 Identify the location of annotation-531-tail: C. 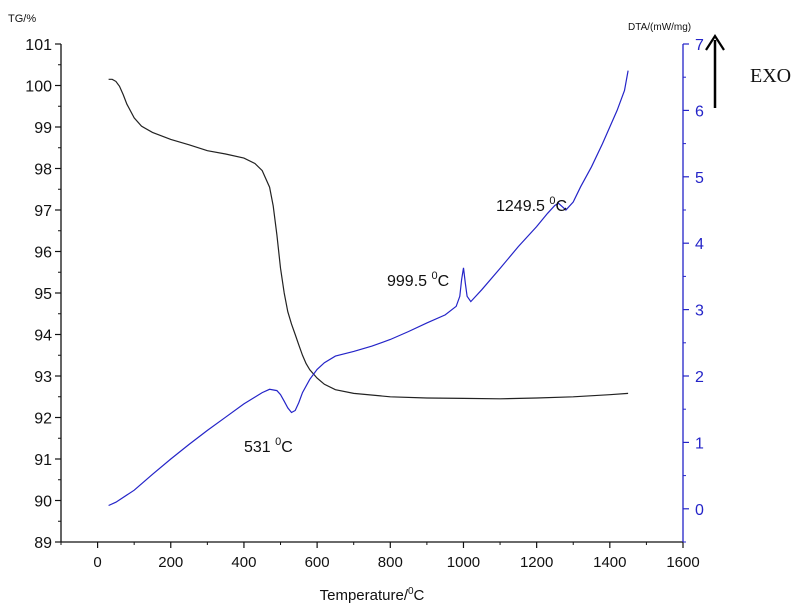
(287, 447).